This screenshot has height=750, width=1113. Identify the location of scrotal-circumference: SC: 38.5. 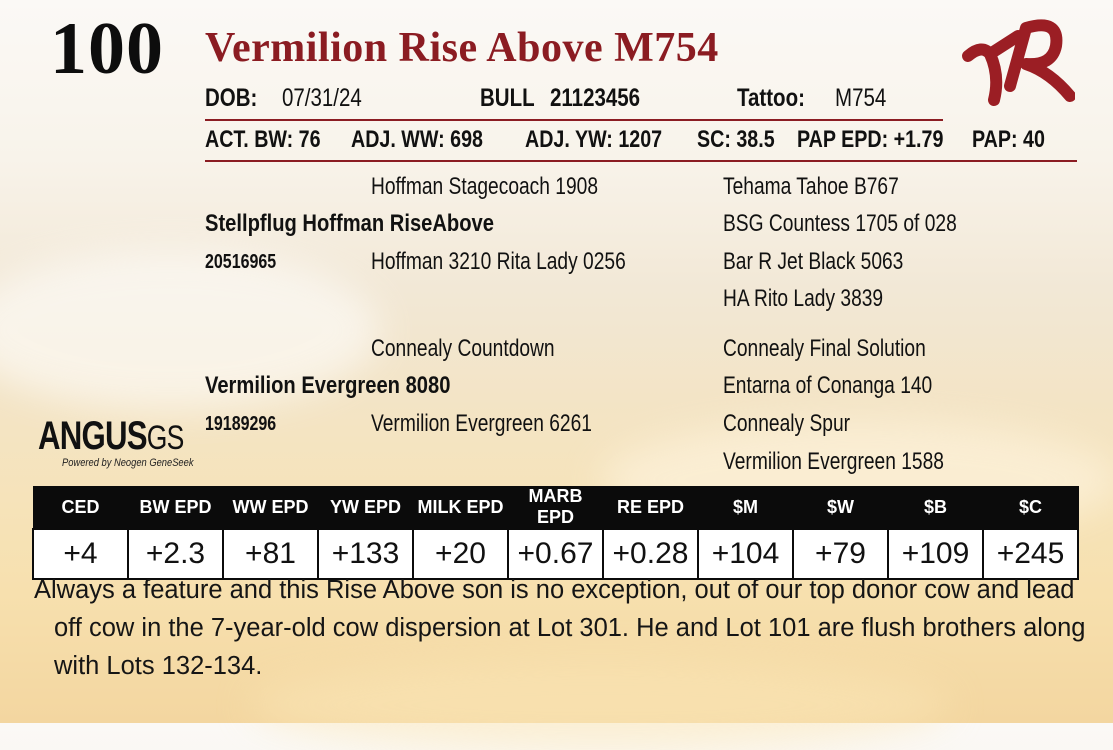
(736, 139).